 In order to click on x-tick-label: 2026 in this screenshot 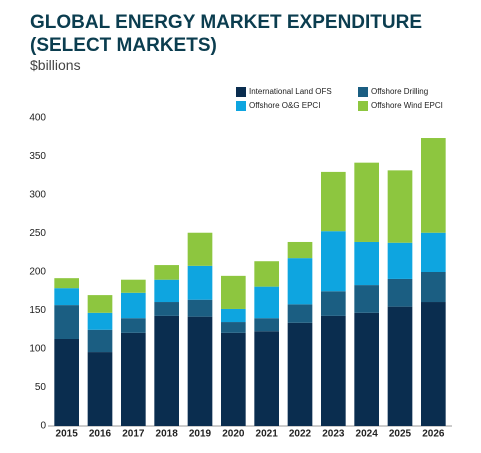, I will do `click(433, 434)`.